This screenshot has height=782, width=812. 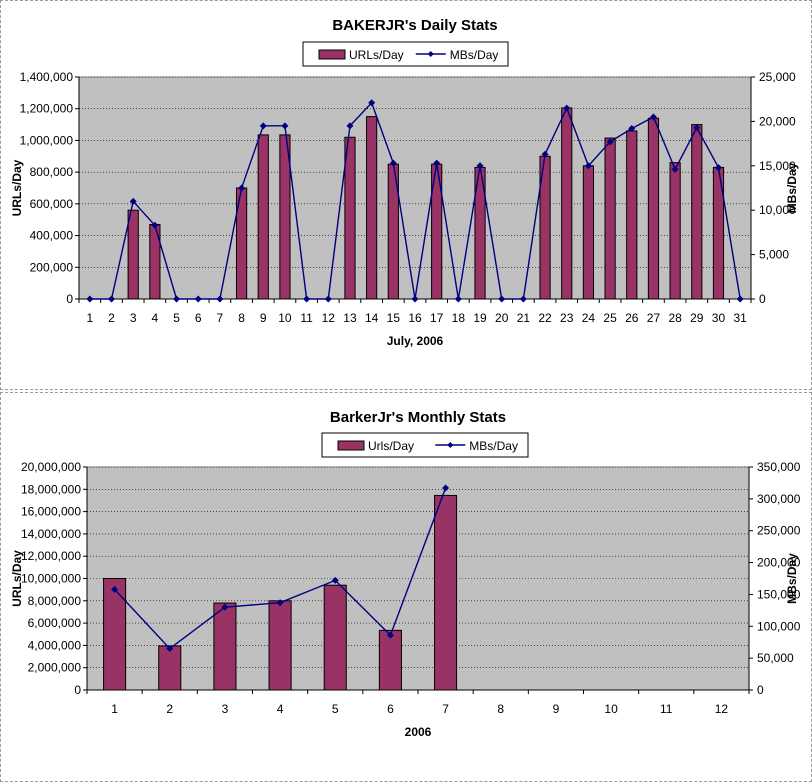 What do you see at coordinates (777, 166) in the screenshot?
I see `y2-tick-label: 15,000` at bounding box center [777, 166].